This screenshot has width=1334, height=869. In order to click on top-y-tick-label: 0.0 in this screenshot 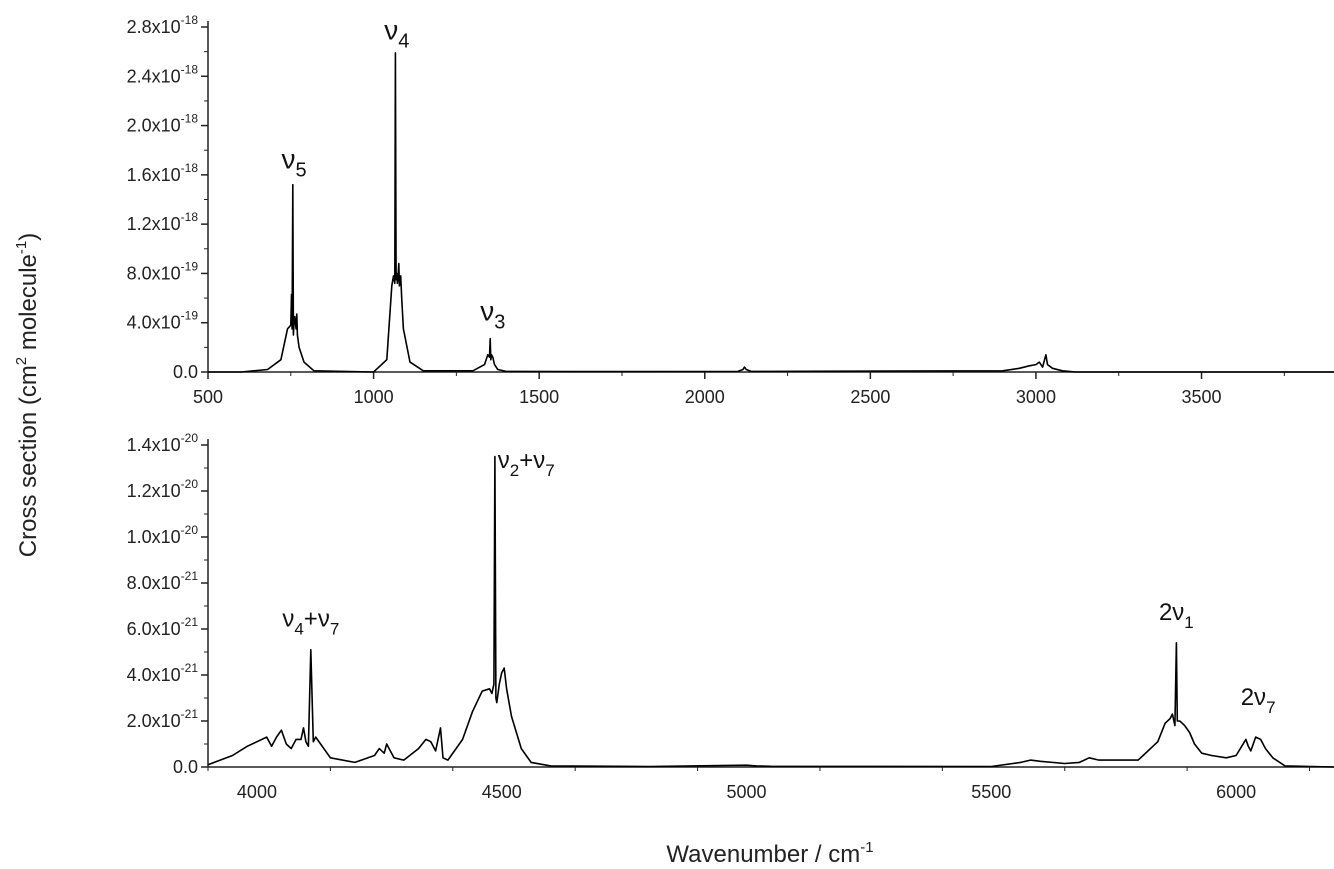, I will do `click(185, 372)`.